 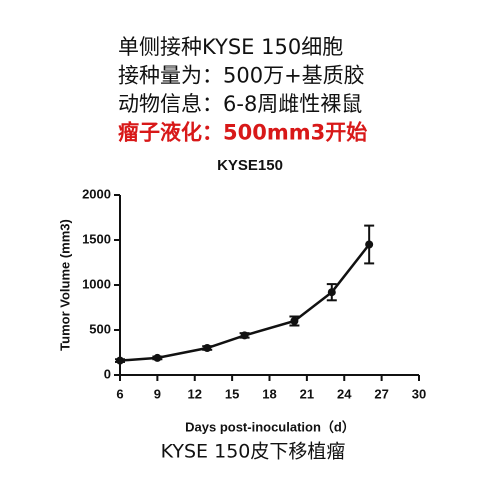 What do you see at coordinates (230, 47) in the screenshot?
I see `annotation: 单侧接种KYSE 150细胞` at bounding box center [230, 47].